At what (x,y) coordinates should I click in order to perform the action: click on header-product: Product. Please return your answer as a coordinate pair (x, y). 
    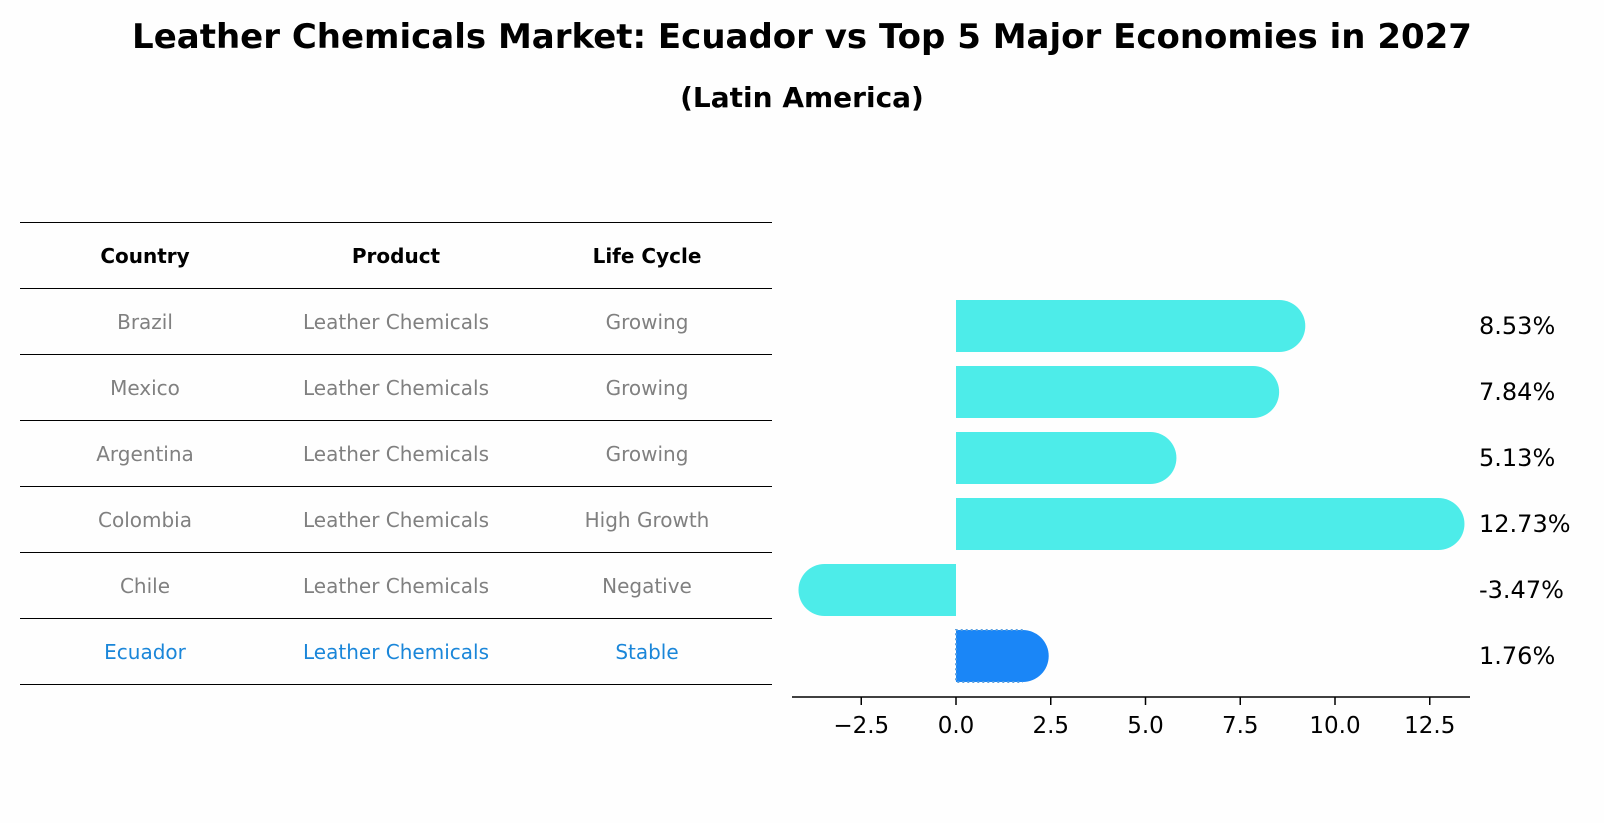
    Looking at the image, I should click on (396, 255).